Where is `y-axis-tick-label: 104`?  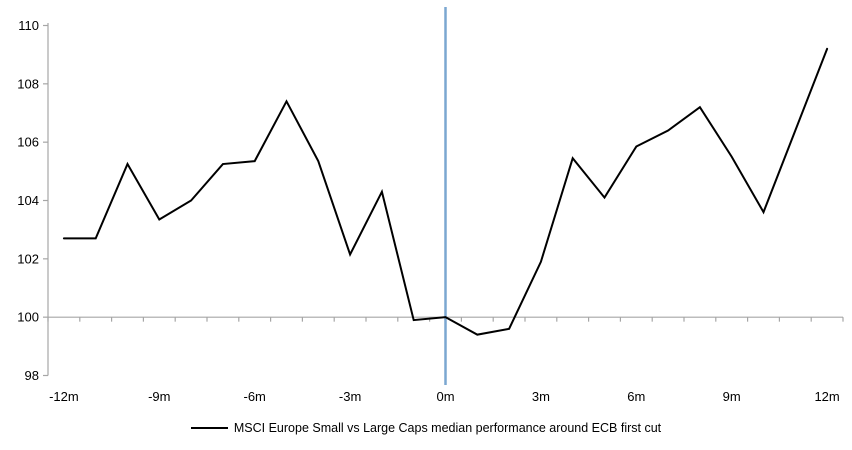
y-axis-tick-label: 104 is located at coordinates (28, 200).